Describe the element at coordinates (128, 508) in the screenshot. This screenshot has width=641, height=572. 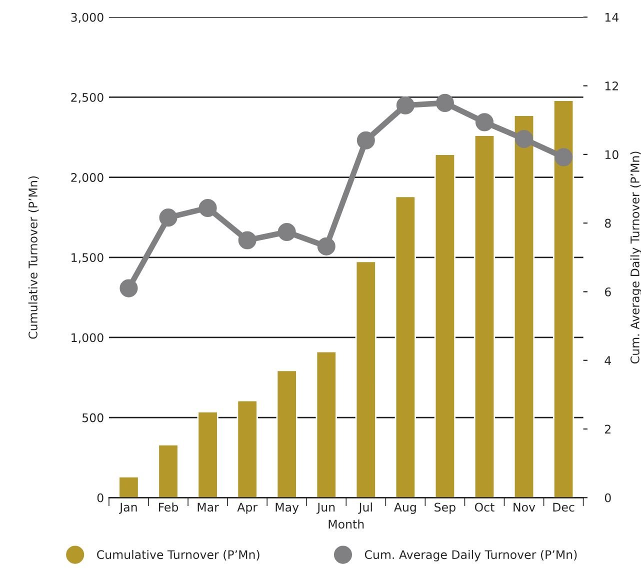
I see `x-tick-label: Jan` at that location.